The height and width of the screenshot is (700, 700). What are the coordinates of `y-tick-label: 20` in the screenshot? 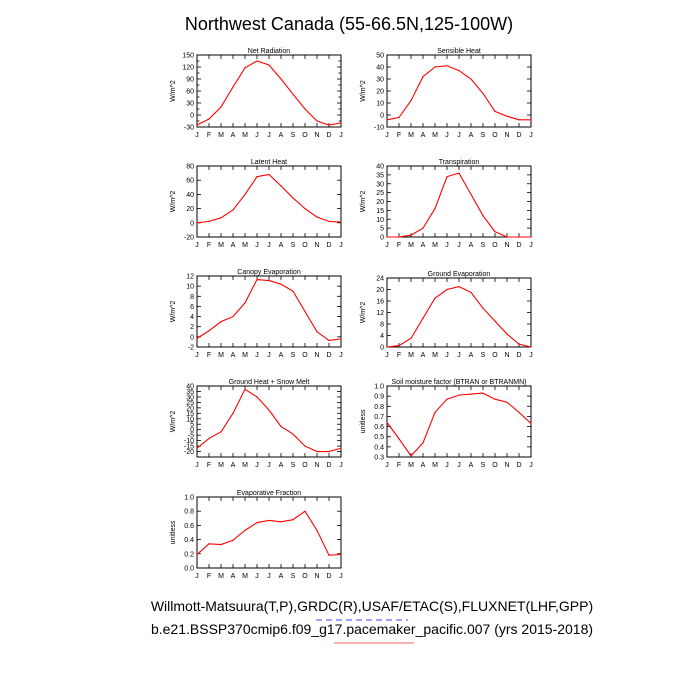 It's located at (380, 202).